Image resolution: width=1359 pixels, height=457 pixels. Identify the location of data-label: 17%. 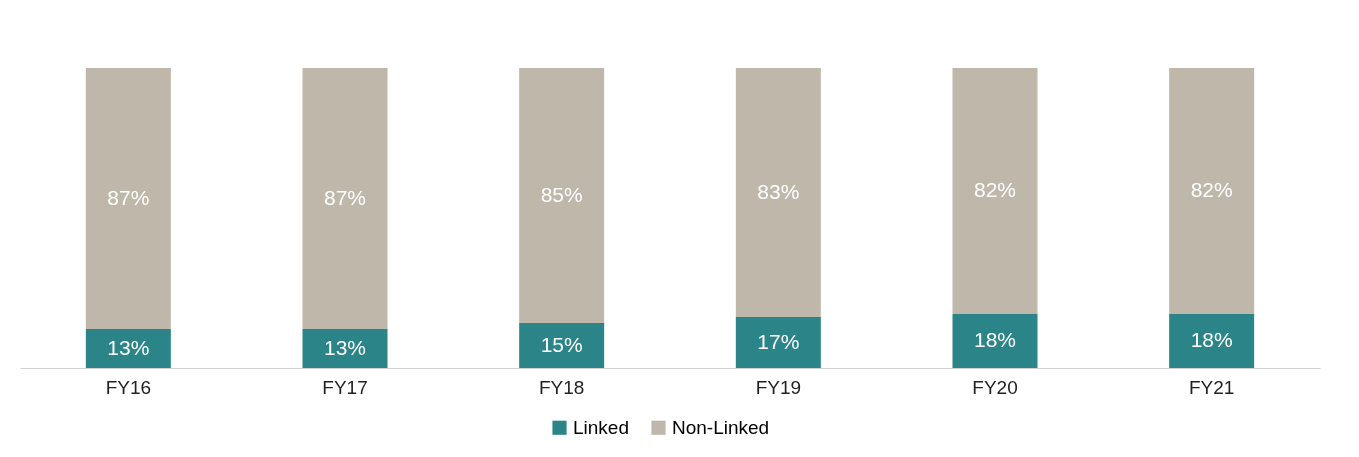
(778, 341).